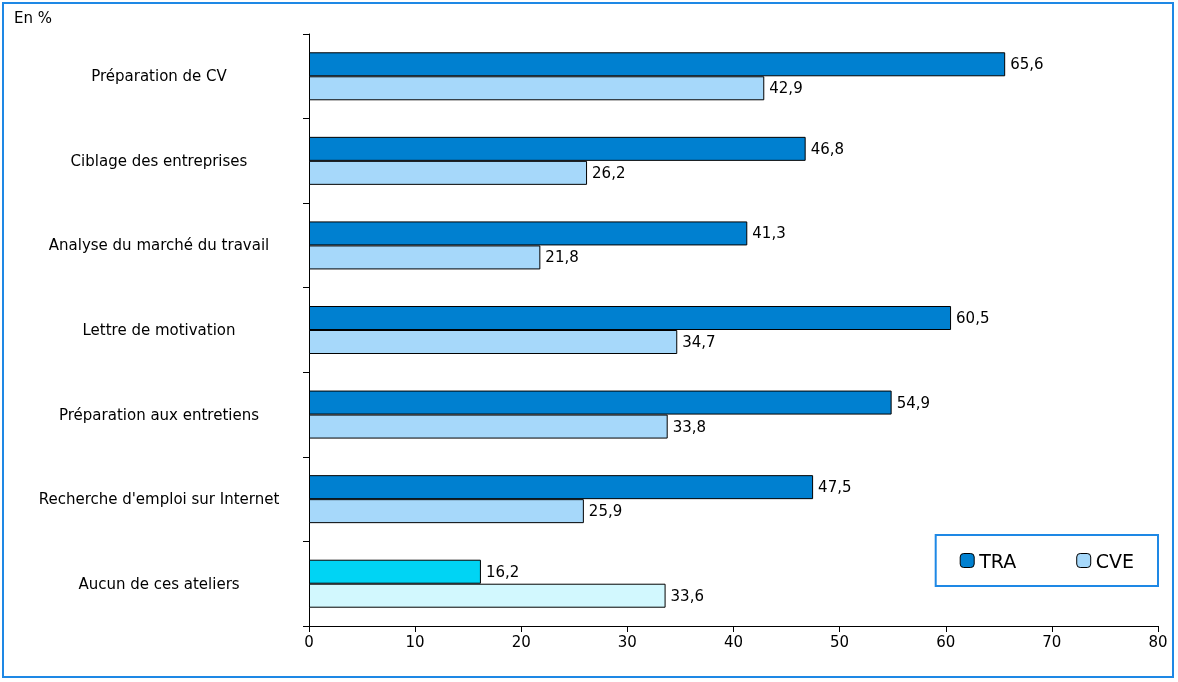 Image resolution: width=1178 pixels, height=682 pixels. What do you see at coordinates (835, 487) in the screenshot?
I see `data-label: 47,5` at bounding box center [835, 487].